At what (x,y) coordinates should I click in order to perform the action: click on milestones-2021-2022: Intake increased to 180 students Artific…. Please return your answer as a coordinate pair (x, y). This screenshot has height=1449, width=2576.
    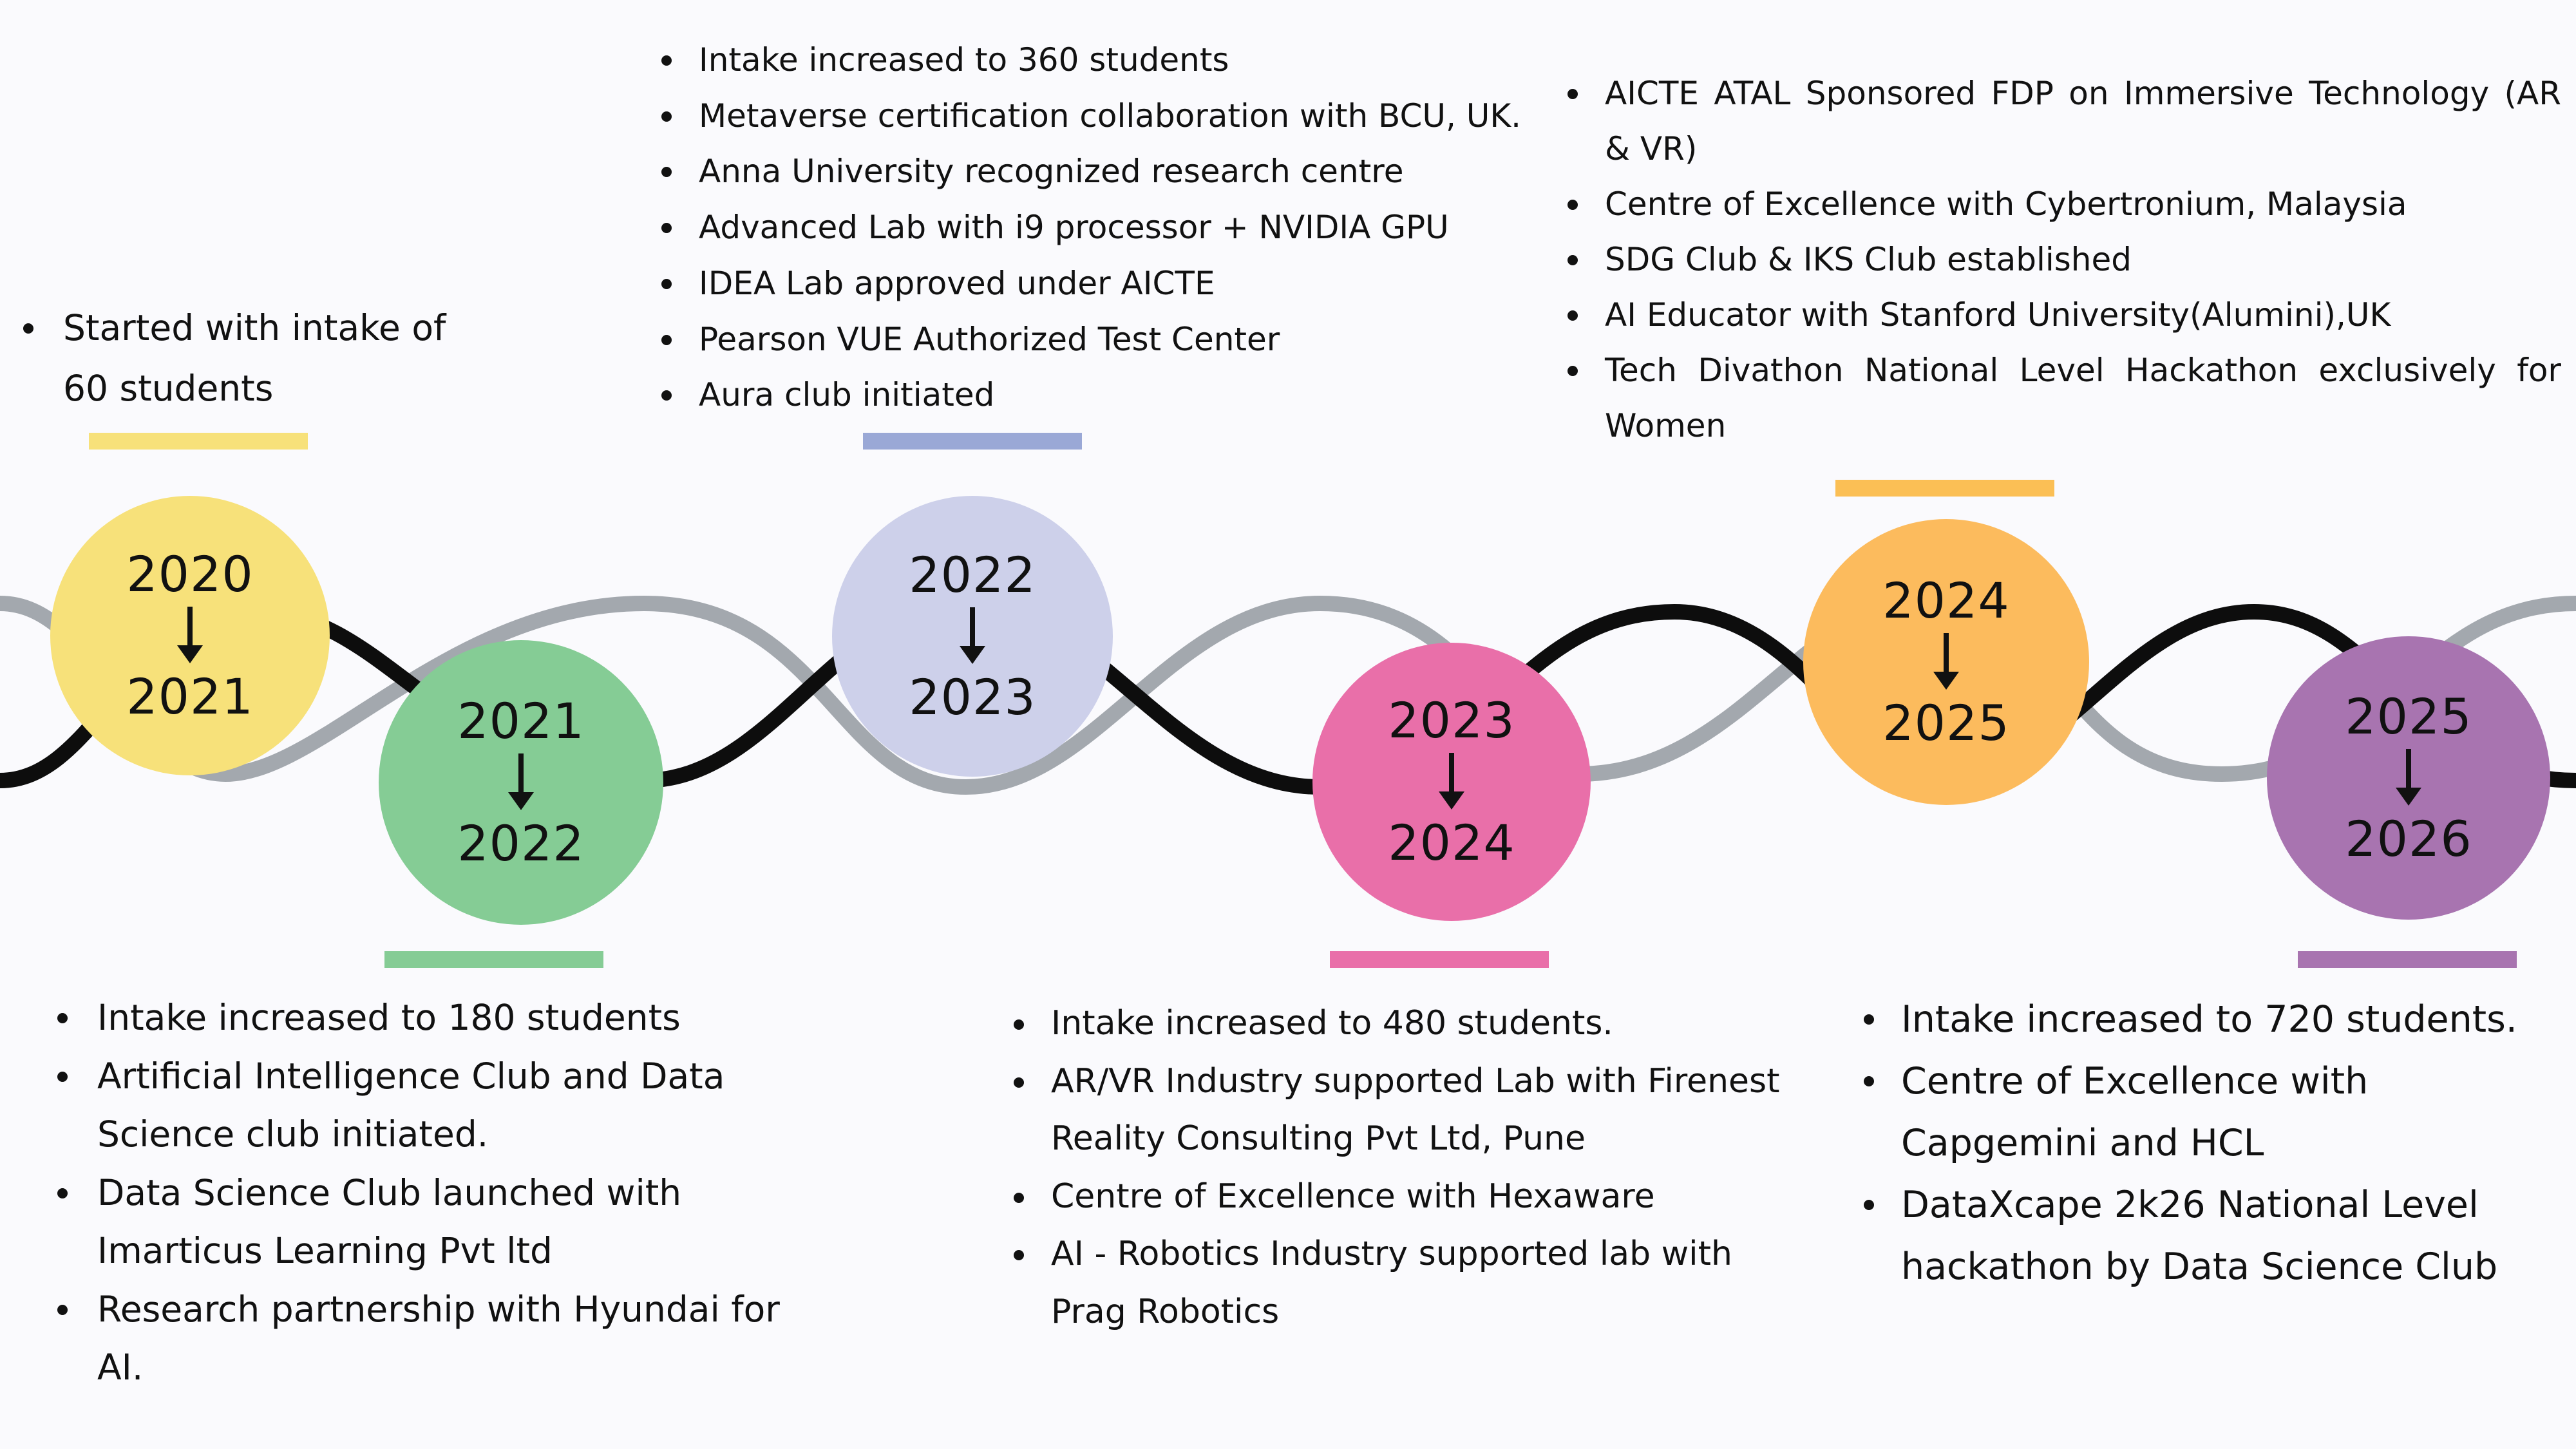
    Looking at the image, I should click on (418, 1193).